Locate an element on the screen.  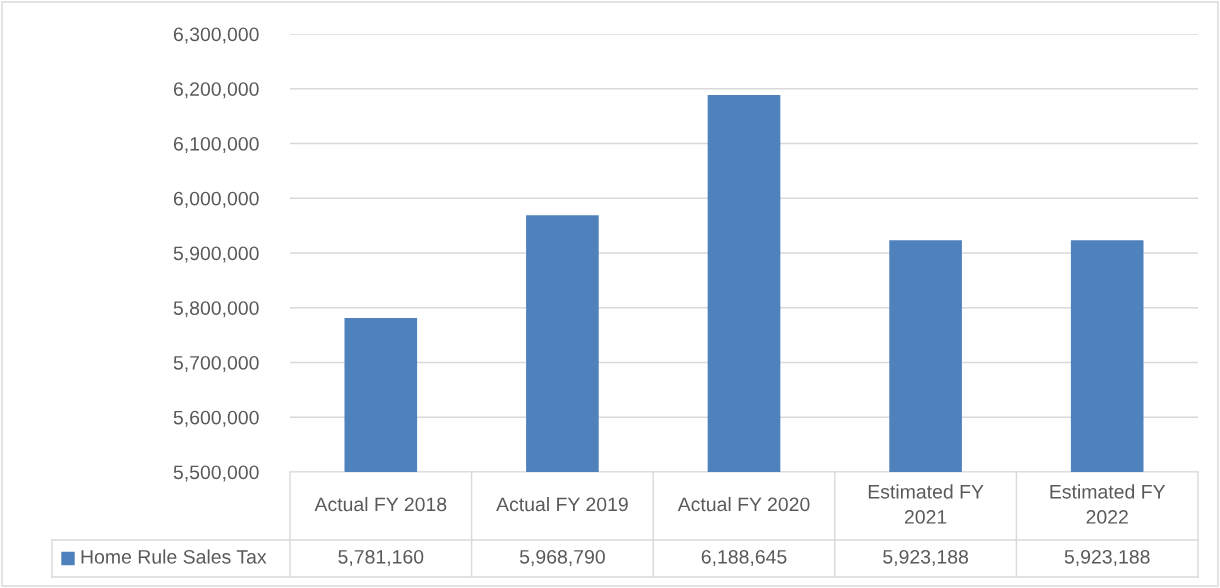
y-tick-label: 6,000,000 is located at coordinates (216, 199).